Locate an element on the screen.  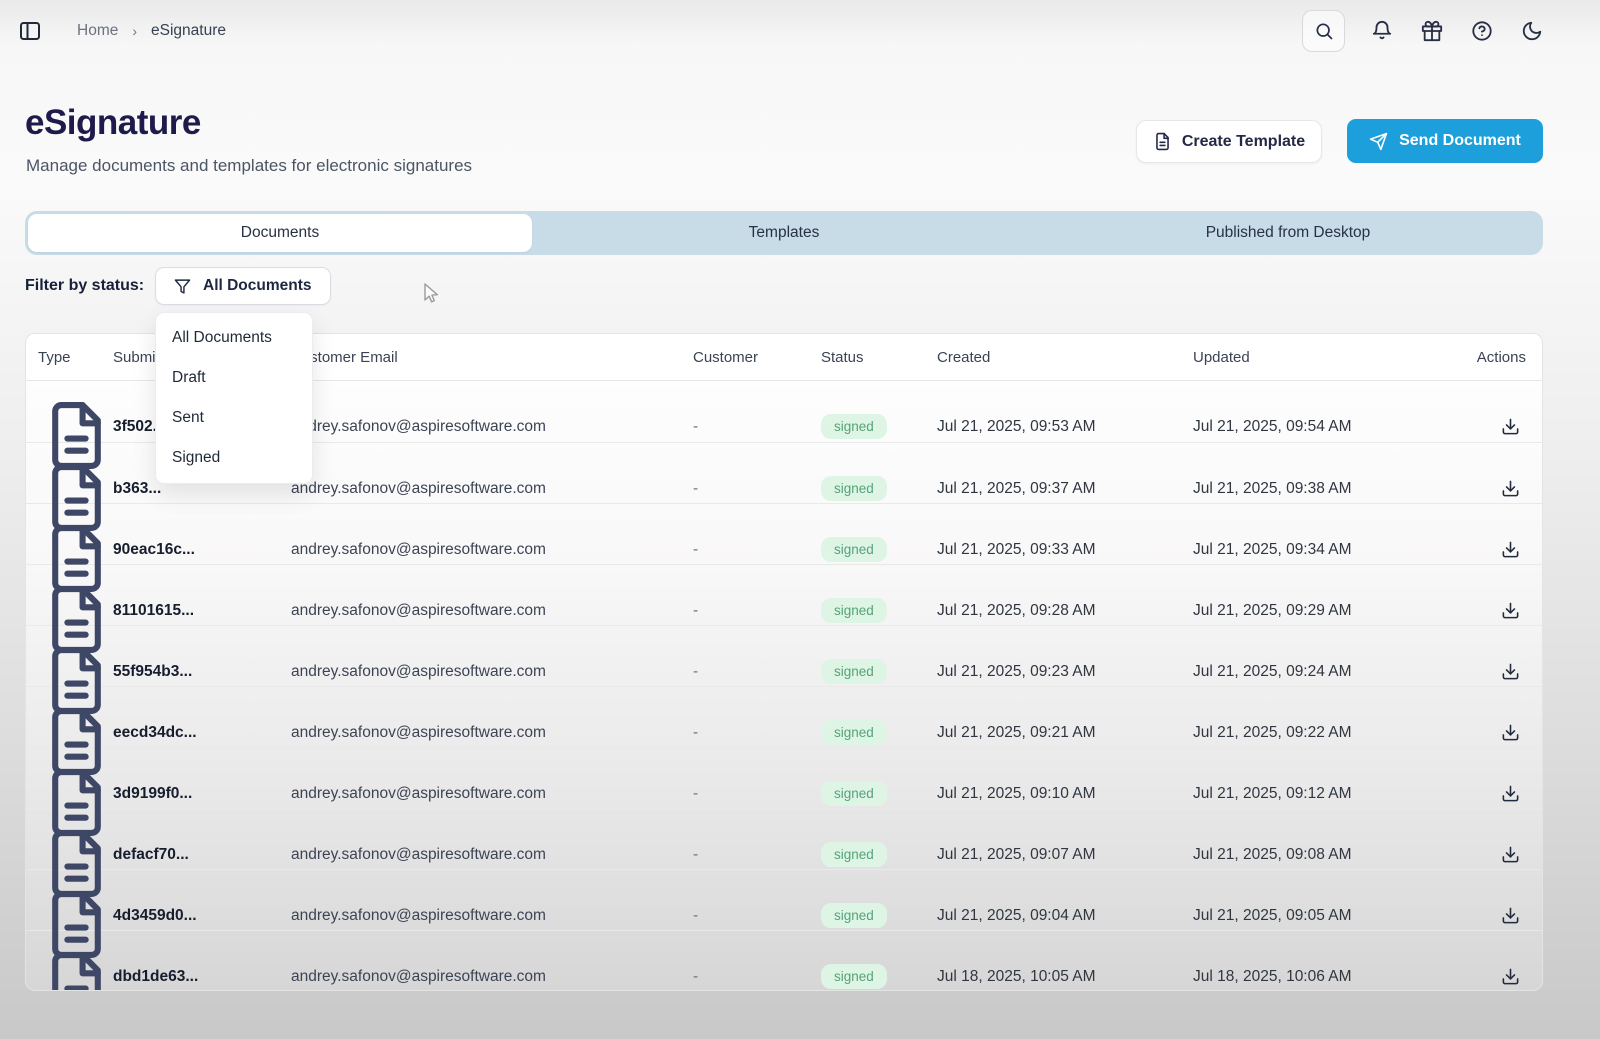
created-date: Jul 21, 2025, 09:53 AM is located at coordinates (1016, 426).